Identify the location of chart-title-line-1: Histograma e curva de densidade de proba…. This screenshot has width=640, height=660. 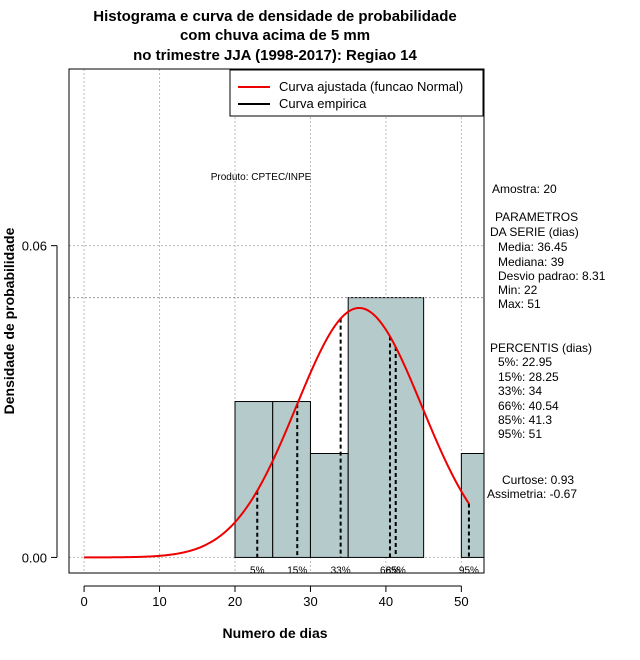
(274, 16).